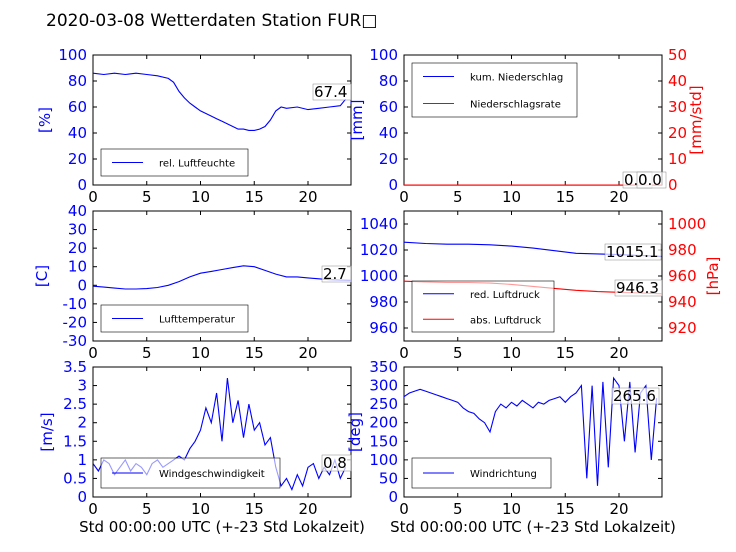 This screenshot has height=552, width=736. What do you see at coordinates (687, 224) in the screenshot?
I see `y-right-tick-label: 1000` at bounding box center [687, 224].